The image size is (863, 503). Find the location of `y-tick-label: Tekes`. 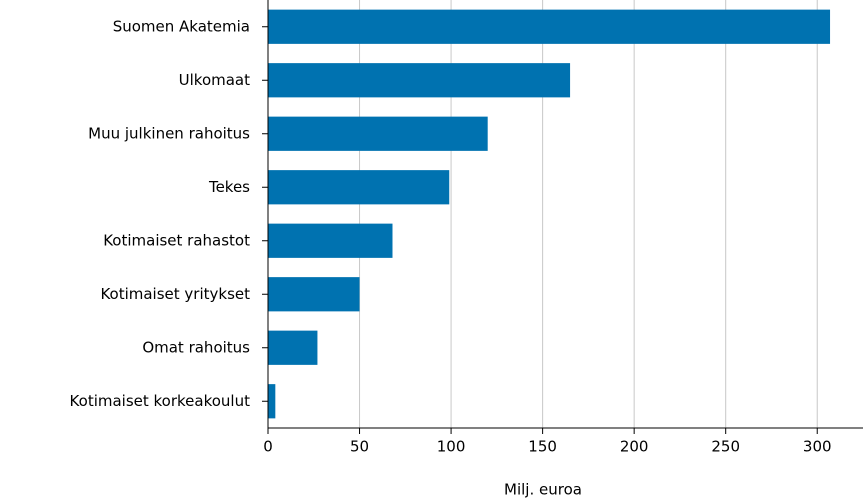

y-tick-label: Tekes is located at coordinates (229, 187).